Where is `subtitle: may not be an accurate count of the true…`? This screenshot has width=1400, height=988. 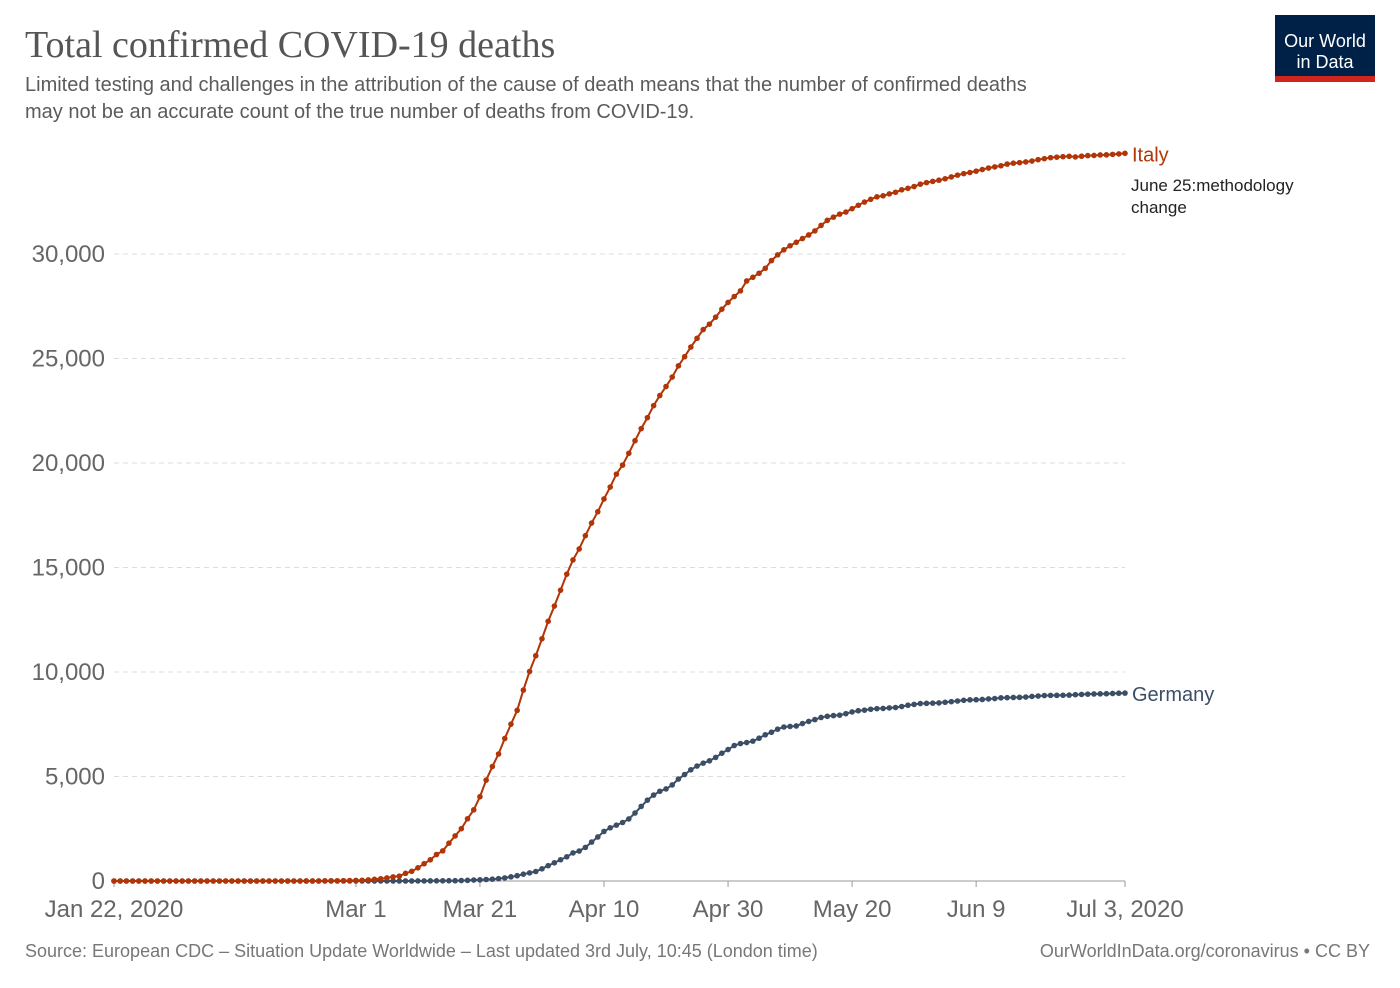
subtitle: may not be an accurate count of the true… is located at coordinates (359, 112).